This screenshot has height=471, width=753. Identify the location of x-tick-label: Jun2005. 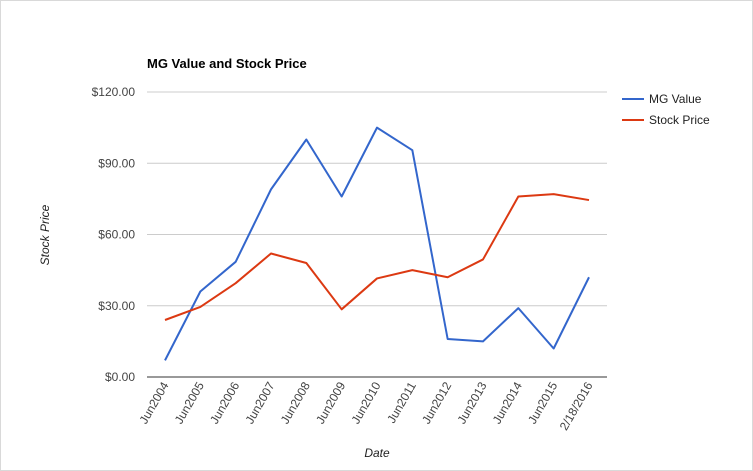
(189, 402).